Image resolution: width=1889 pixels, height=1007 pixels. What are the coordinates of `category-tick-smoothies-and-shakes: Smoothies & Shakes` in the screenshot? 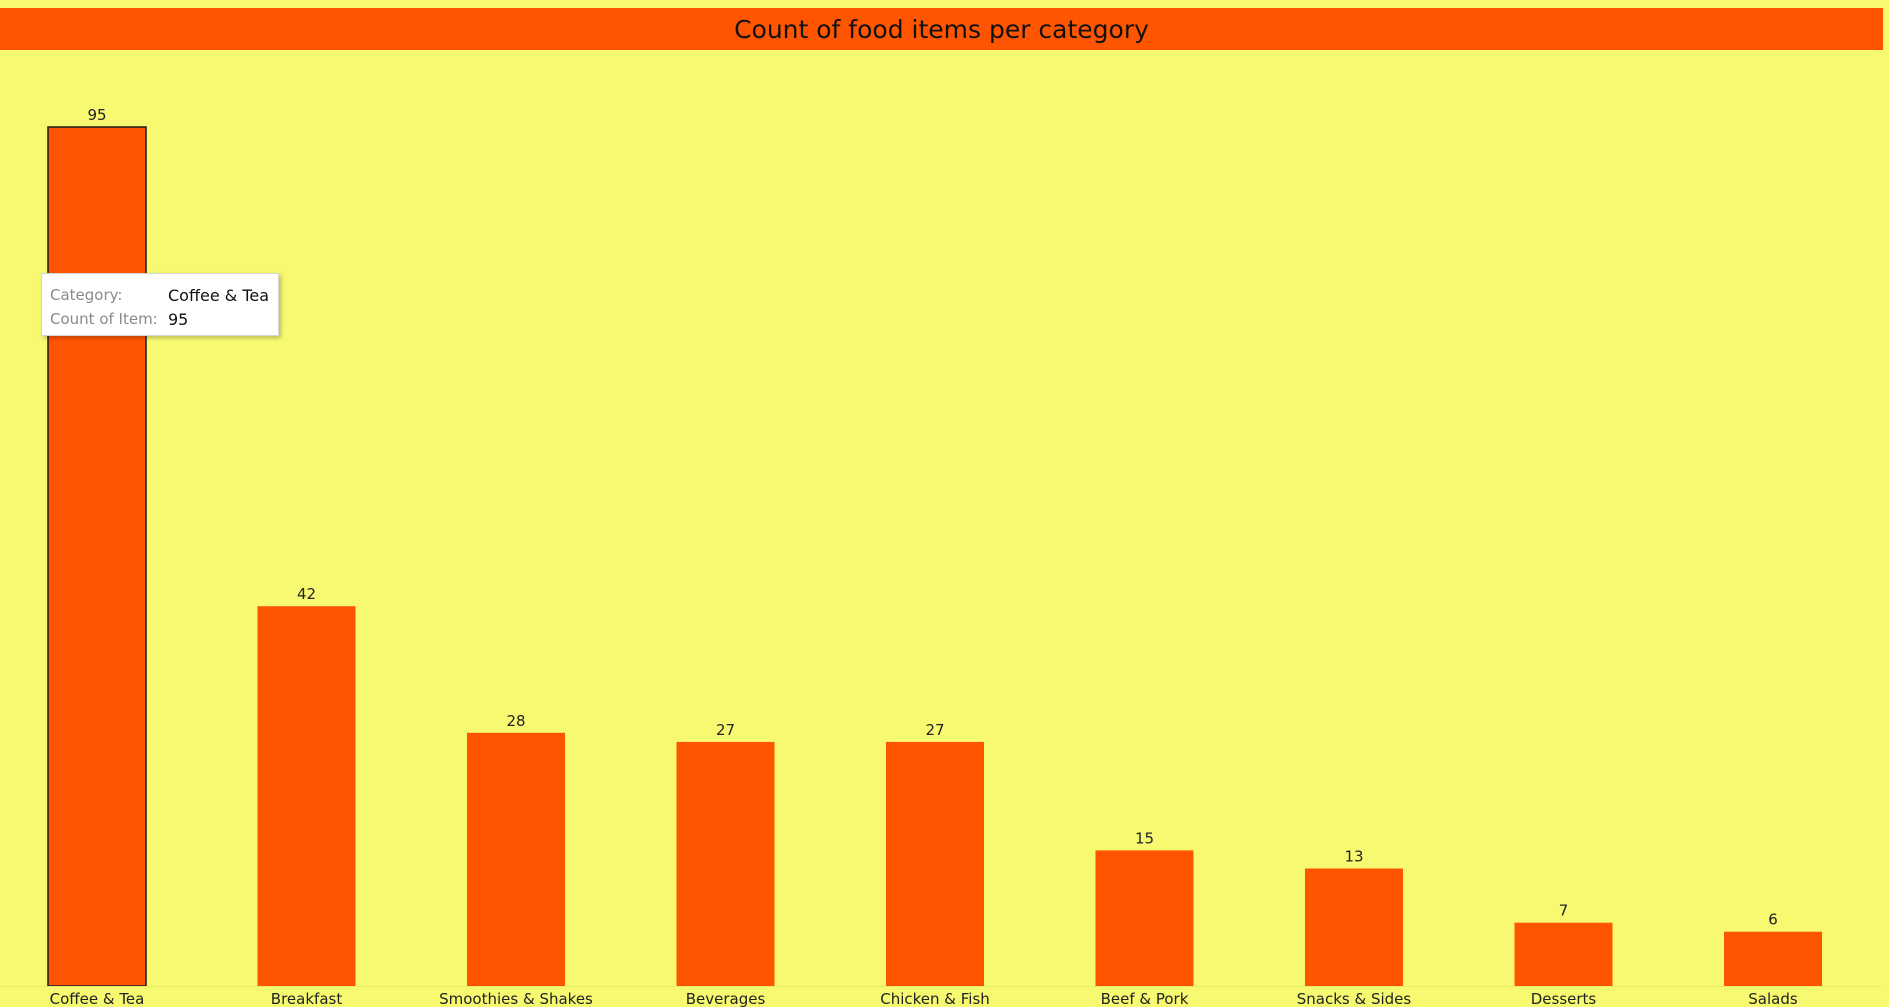 It's located at (516, 998).